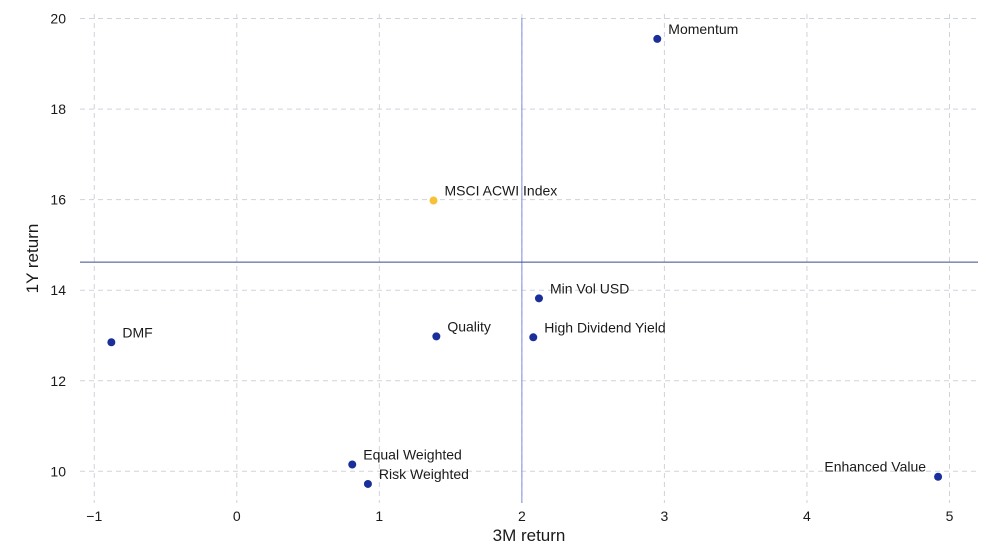  I want to click on y-tick-label: 16, so click(58, 200).